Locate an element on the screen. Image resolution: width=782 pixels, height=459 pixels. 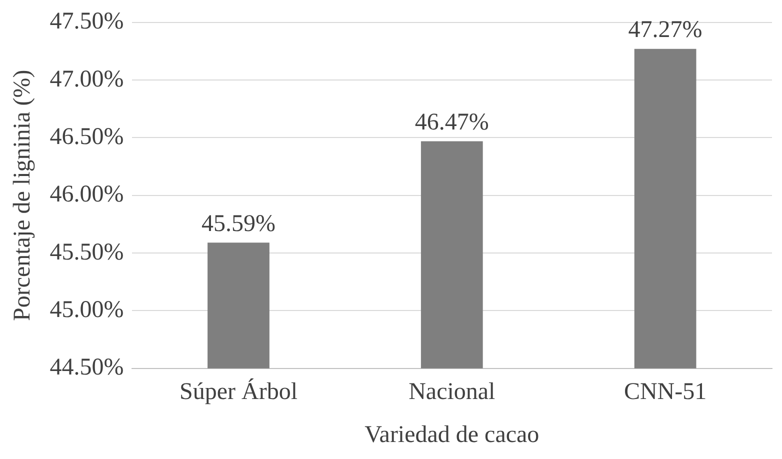
y-tick-label: 44.50% is located at coordinates (87, 367).